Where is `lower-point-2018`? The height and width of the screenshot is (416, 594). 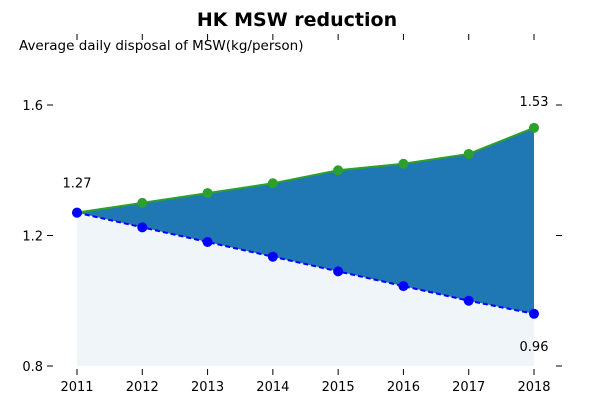
lower-point-2018 is located at coordinates (534, 313).